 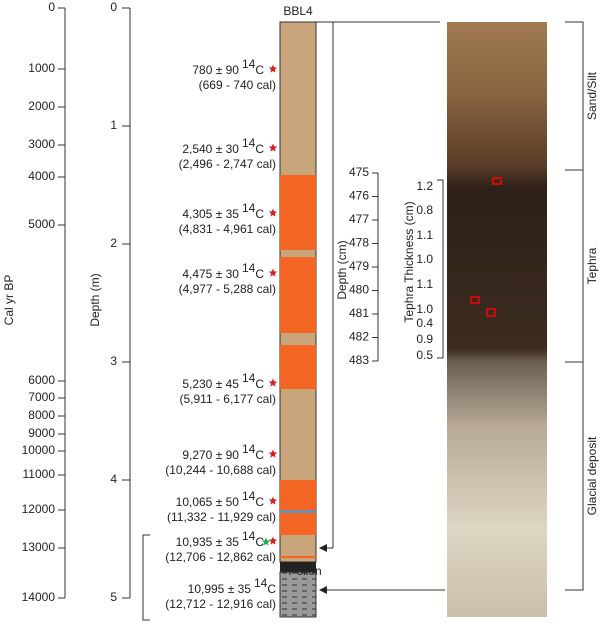 What do you see at coordinates (41, 176) in the screenshot?
I see `tick-label: 4000` at bounding box center [41, 176].